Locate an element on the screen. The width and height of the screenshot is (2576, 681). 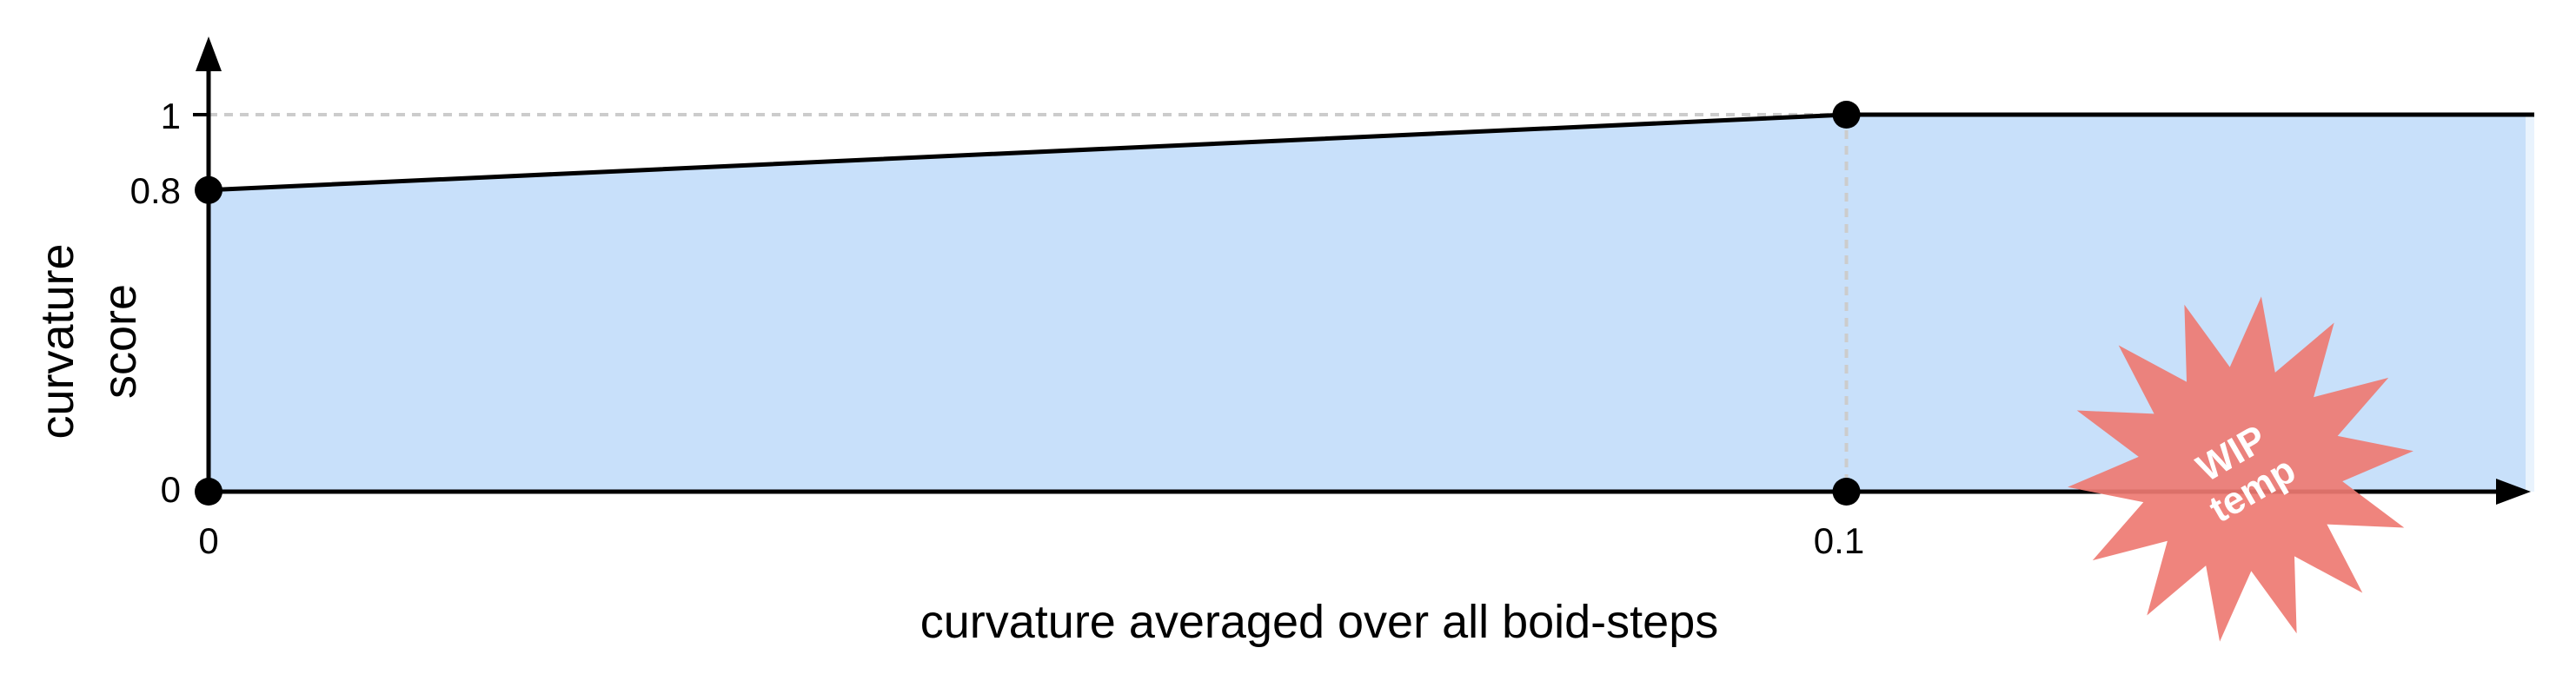
y-tick-label-0.8: 0.8 is located at coordinates (155, 190).